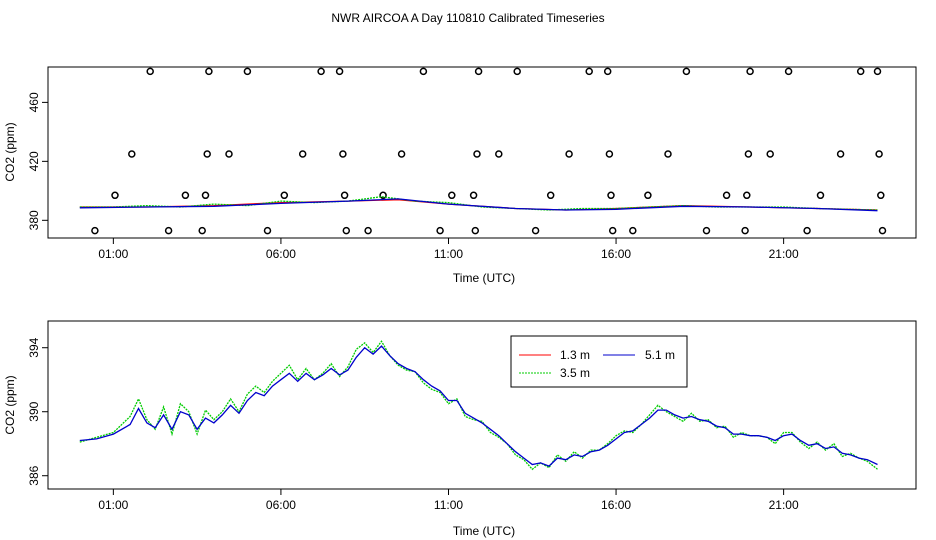  I want to click on legend: 1.3 m 5.1 m 3.5 m, so click(599, 361).